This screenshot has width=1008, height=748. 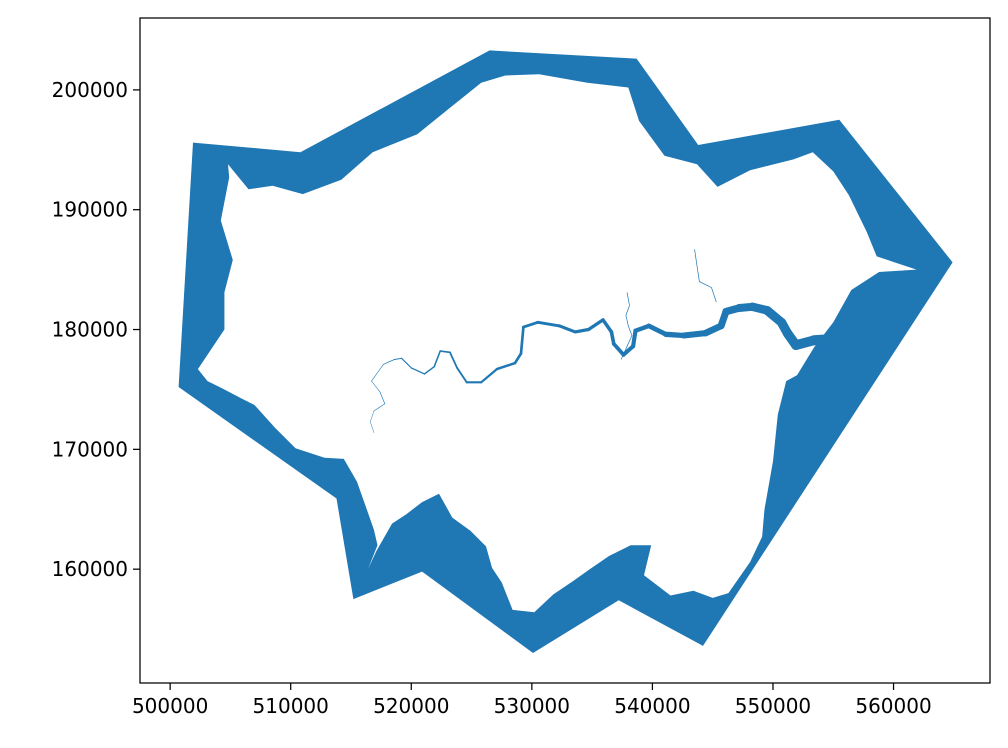 I want to click on y-tick-label: 200000, so click(x=90, y=90).